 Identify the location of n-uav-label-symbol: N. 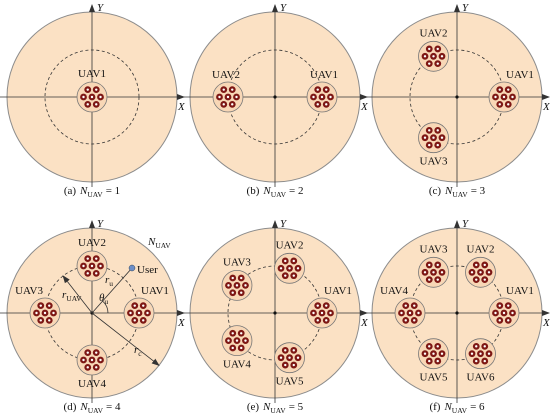
(151, 242).